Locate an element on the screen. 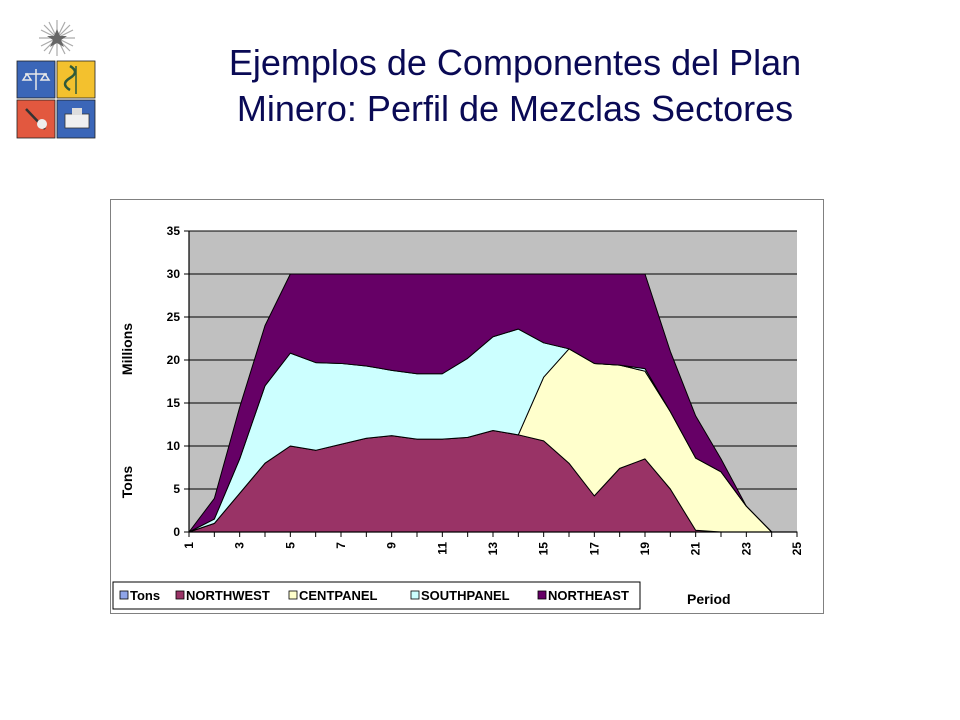  university-crest-icon is located at coordinates (56, 79).